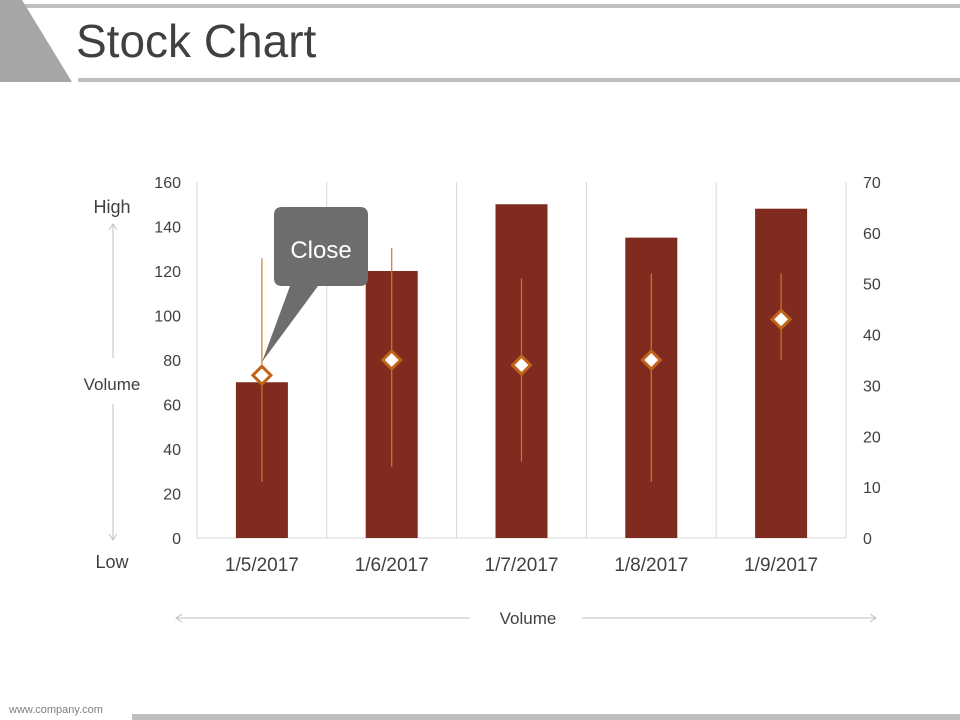 Image resolution: width=960 pixels, height=720 pixels. Describe the element at coordinates (872, 386) in the screenshot. I see `y-right-tick-label: 30` at that location.